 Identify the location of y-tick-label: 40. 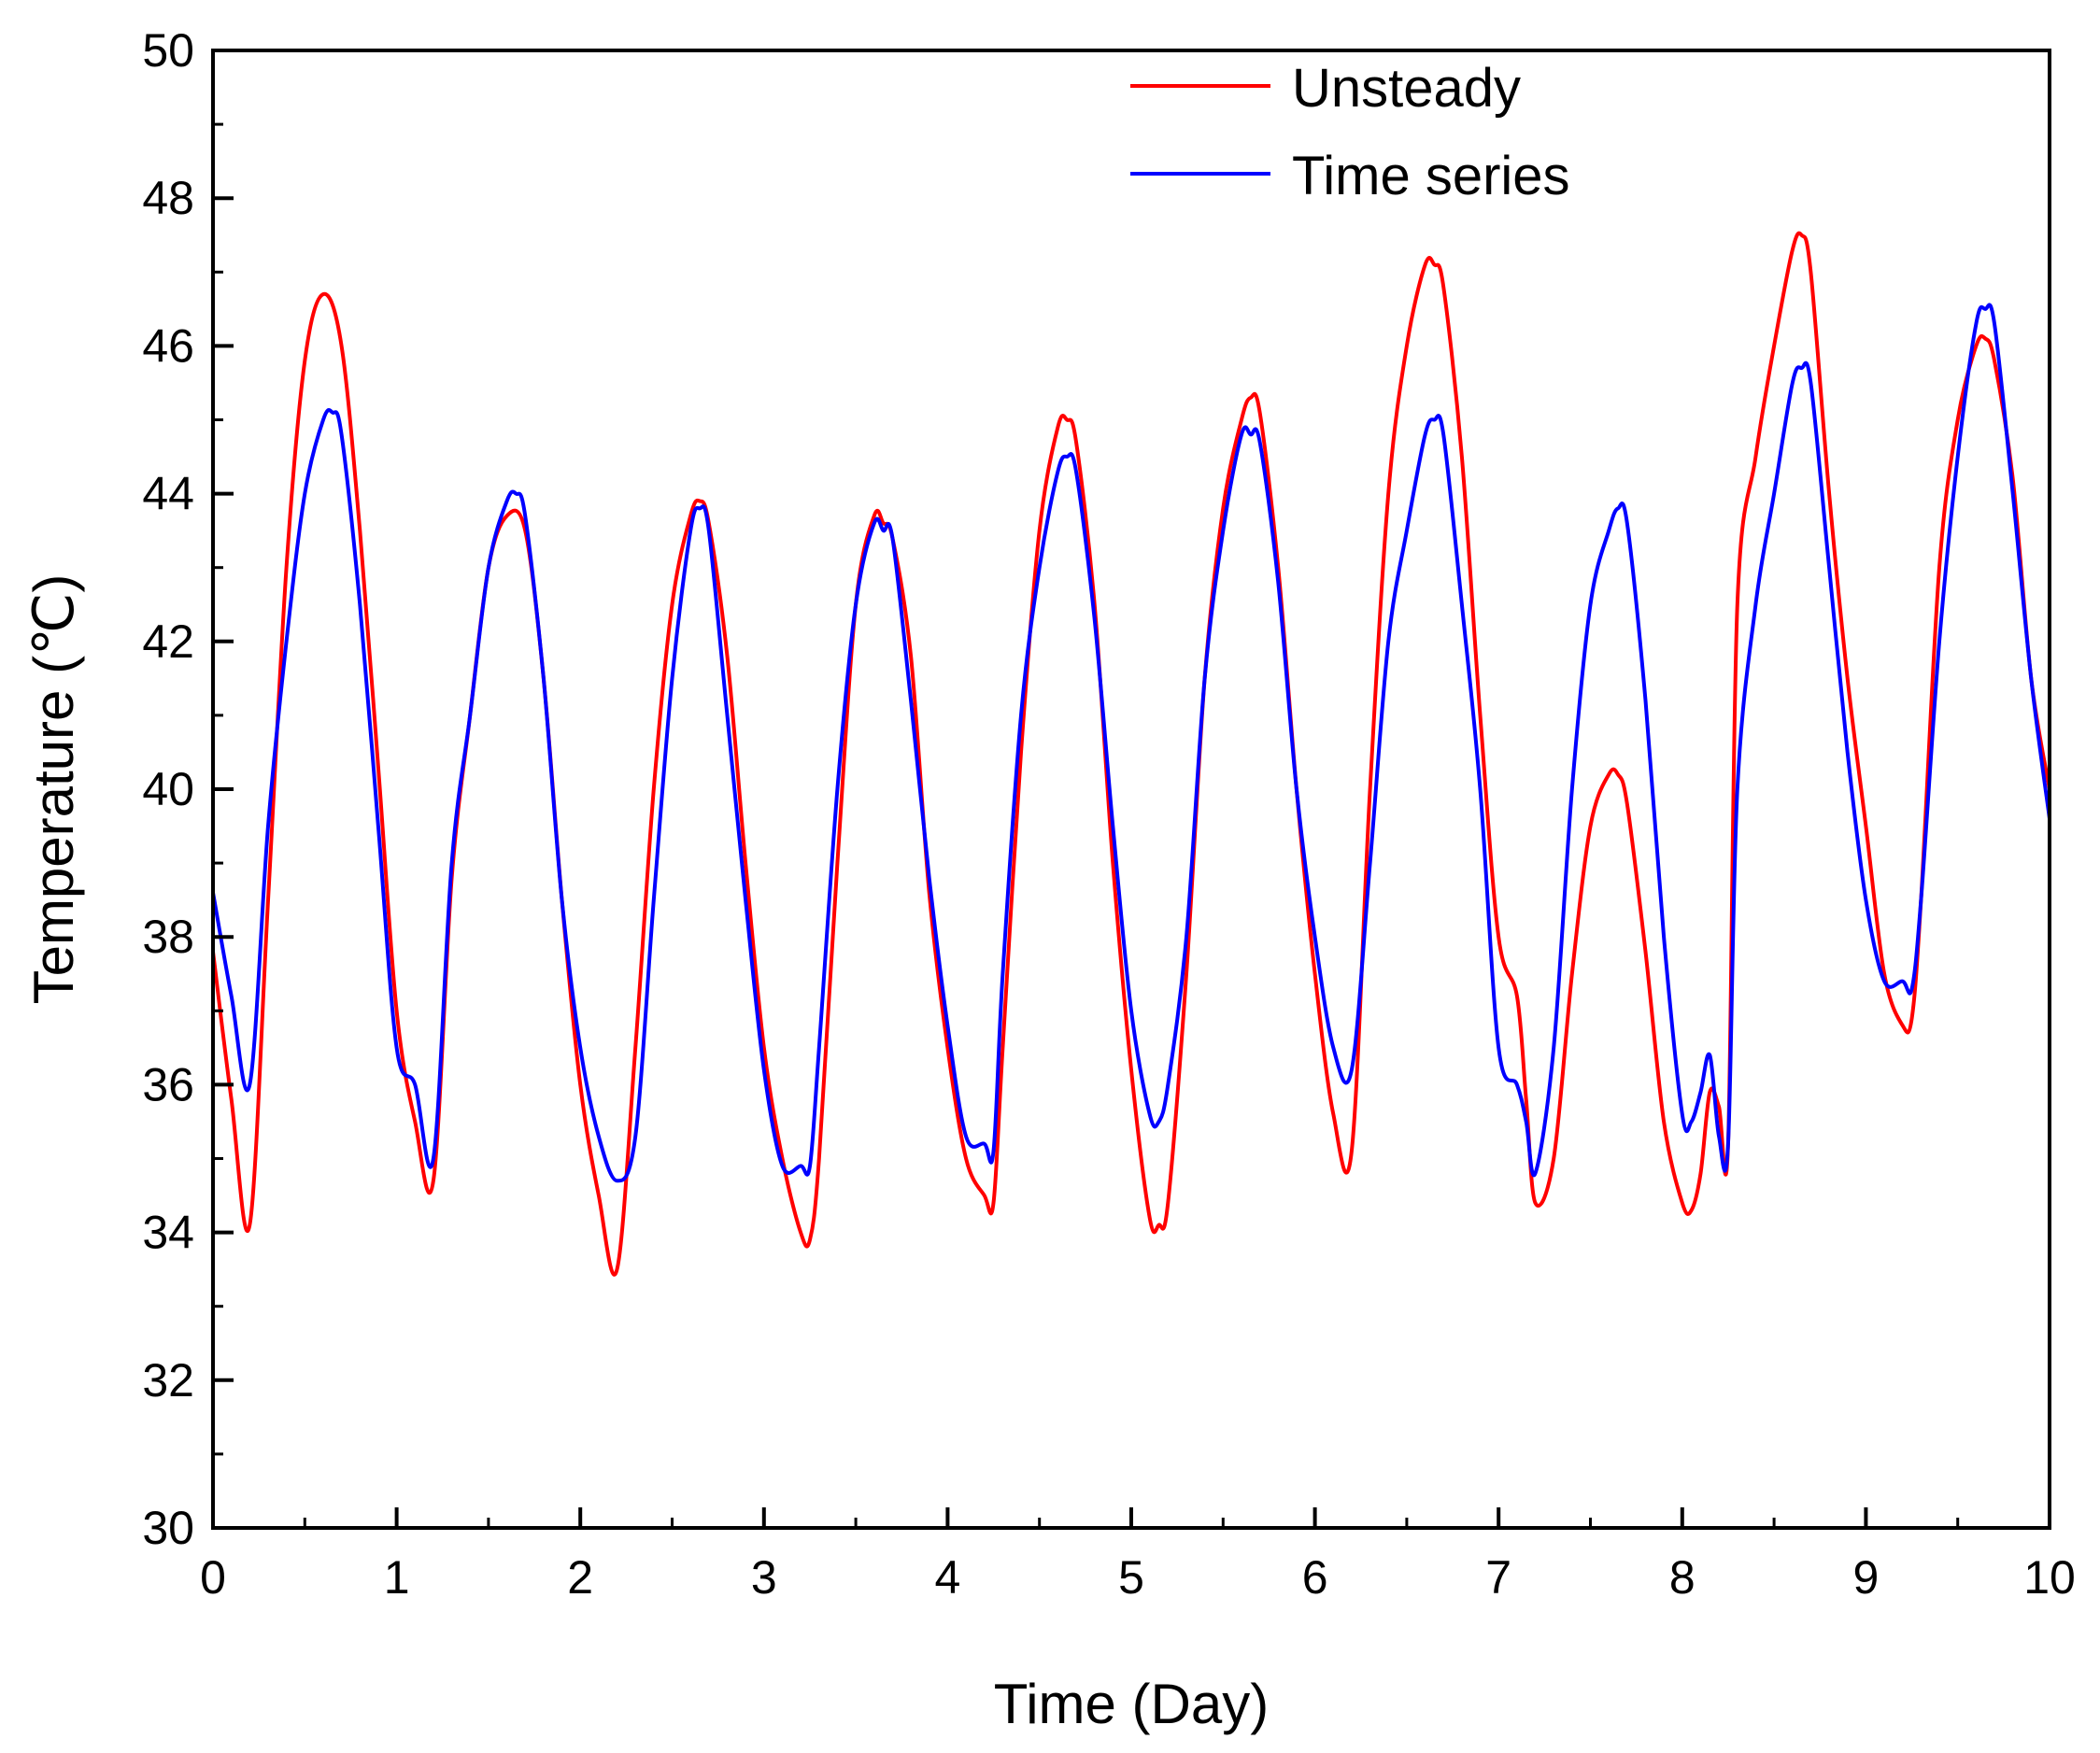
(168, 789).